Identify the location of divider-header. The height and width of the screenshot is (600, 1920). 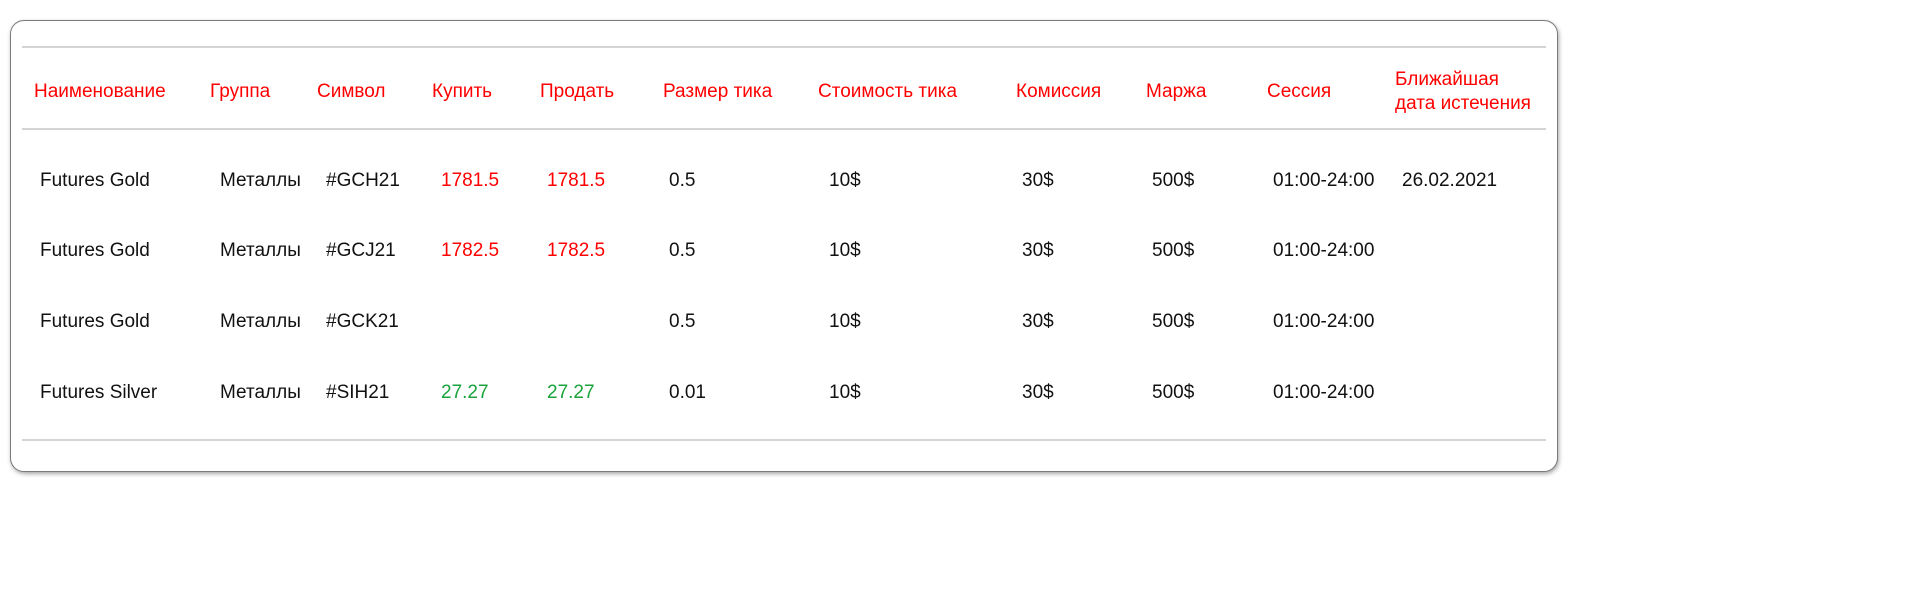
(784, 129).